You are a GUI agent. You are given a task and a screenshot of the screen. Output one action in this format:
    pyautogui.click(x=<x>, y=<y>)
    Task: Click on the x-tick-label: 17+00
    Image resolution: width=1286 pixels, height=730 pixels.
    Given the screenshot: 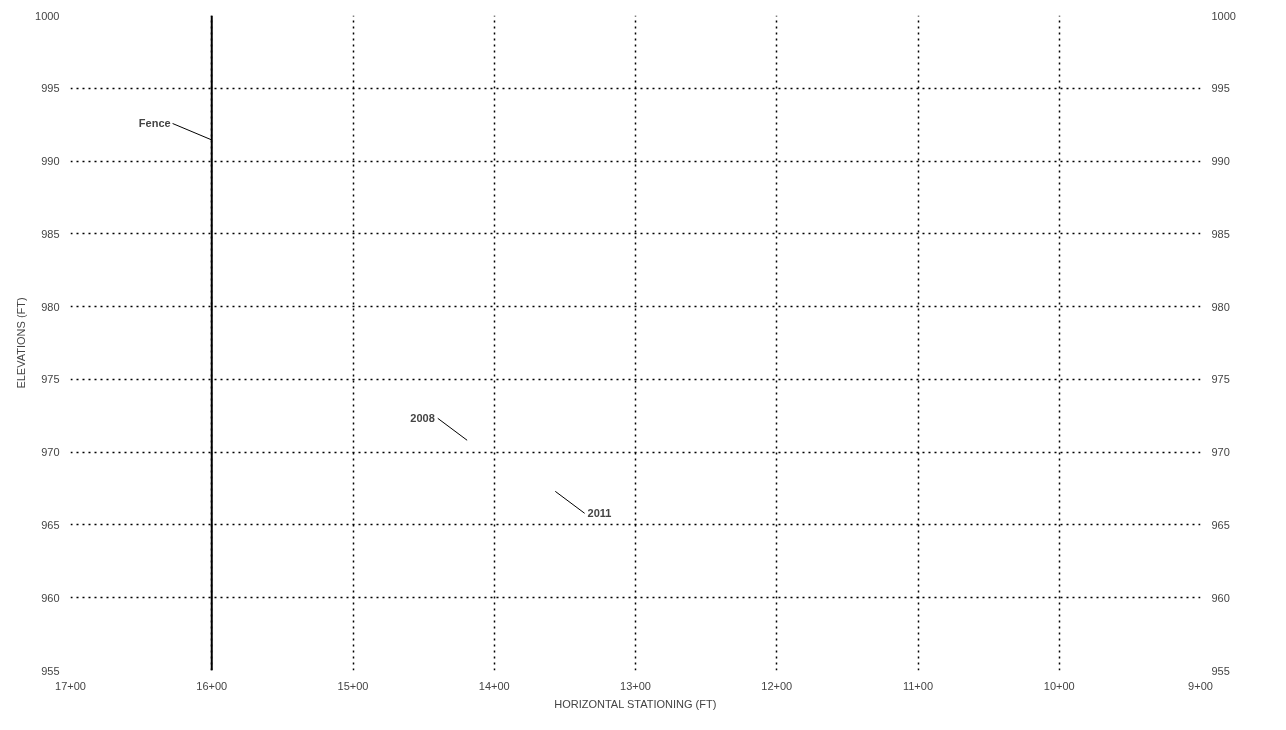 What is the action you would take?
    pyautogui.click(x=70, y=685)
    